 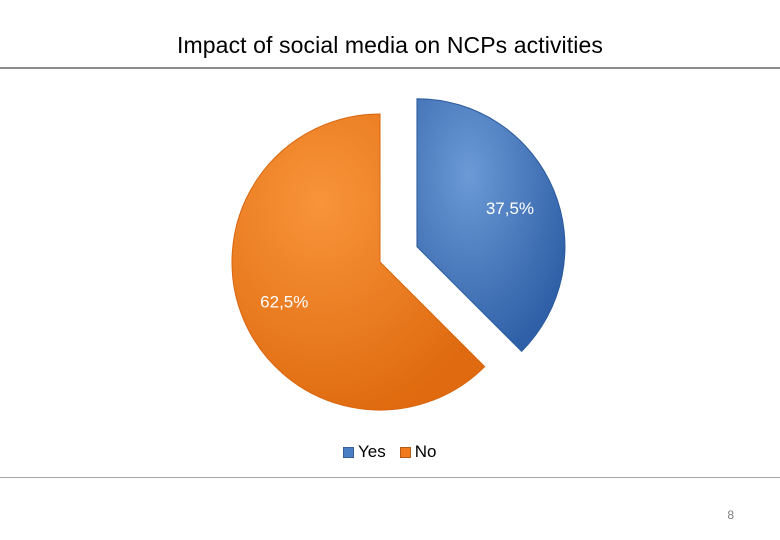 I want to click on legend-item-yes: Yes, so click(x=364, y=452).